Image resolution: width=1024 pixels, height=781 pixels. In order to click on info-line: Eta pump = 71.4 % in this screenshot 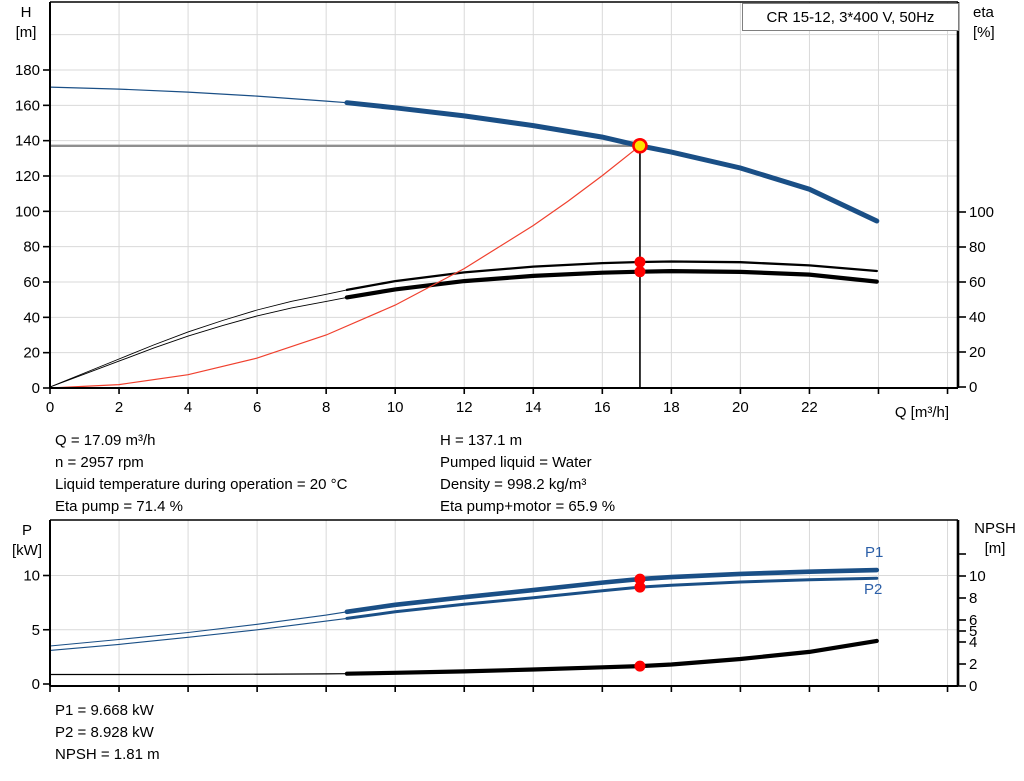, I will do `click(119, 506)`.